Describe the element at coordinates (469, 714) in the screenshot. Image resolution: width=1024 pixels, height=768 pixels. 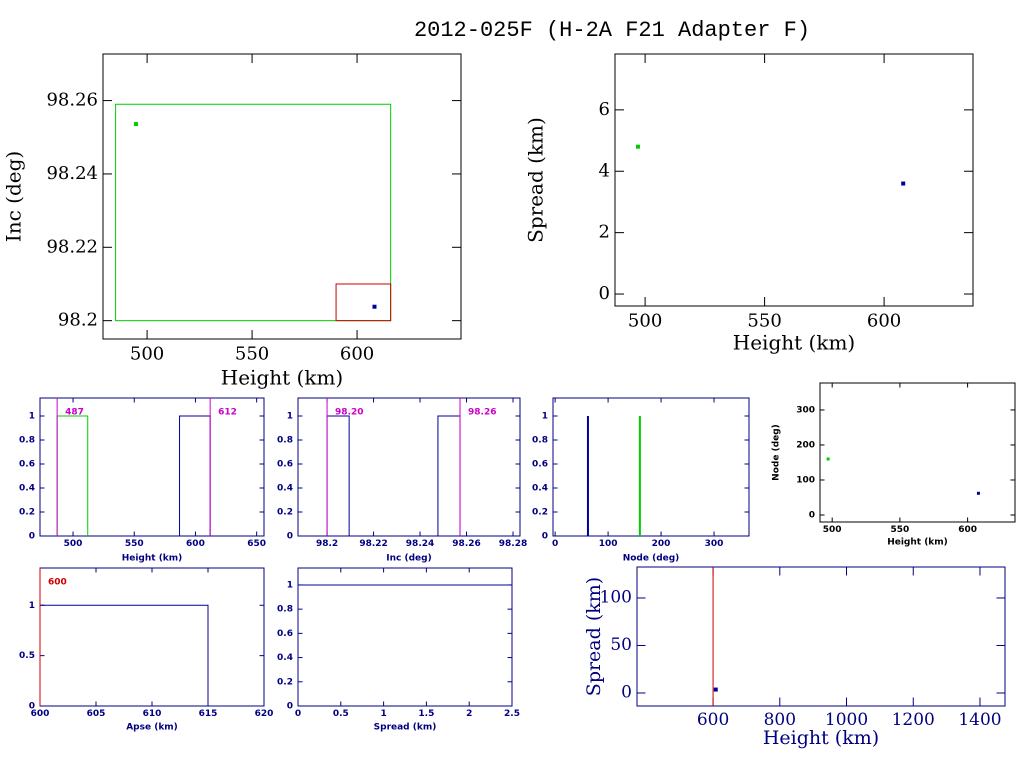
I see `x-tick-label: 2` at that location.